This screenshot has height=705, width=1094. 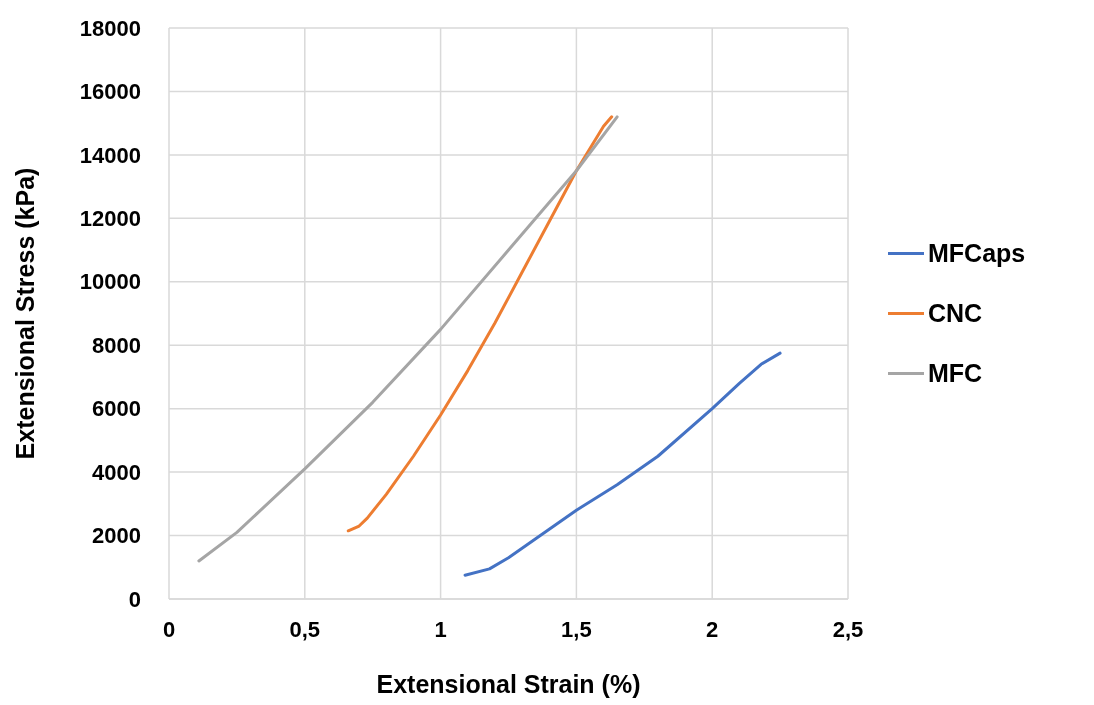 I want to click on x-tick-label: 2, so click(x=712, y=629).